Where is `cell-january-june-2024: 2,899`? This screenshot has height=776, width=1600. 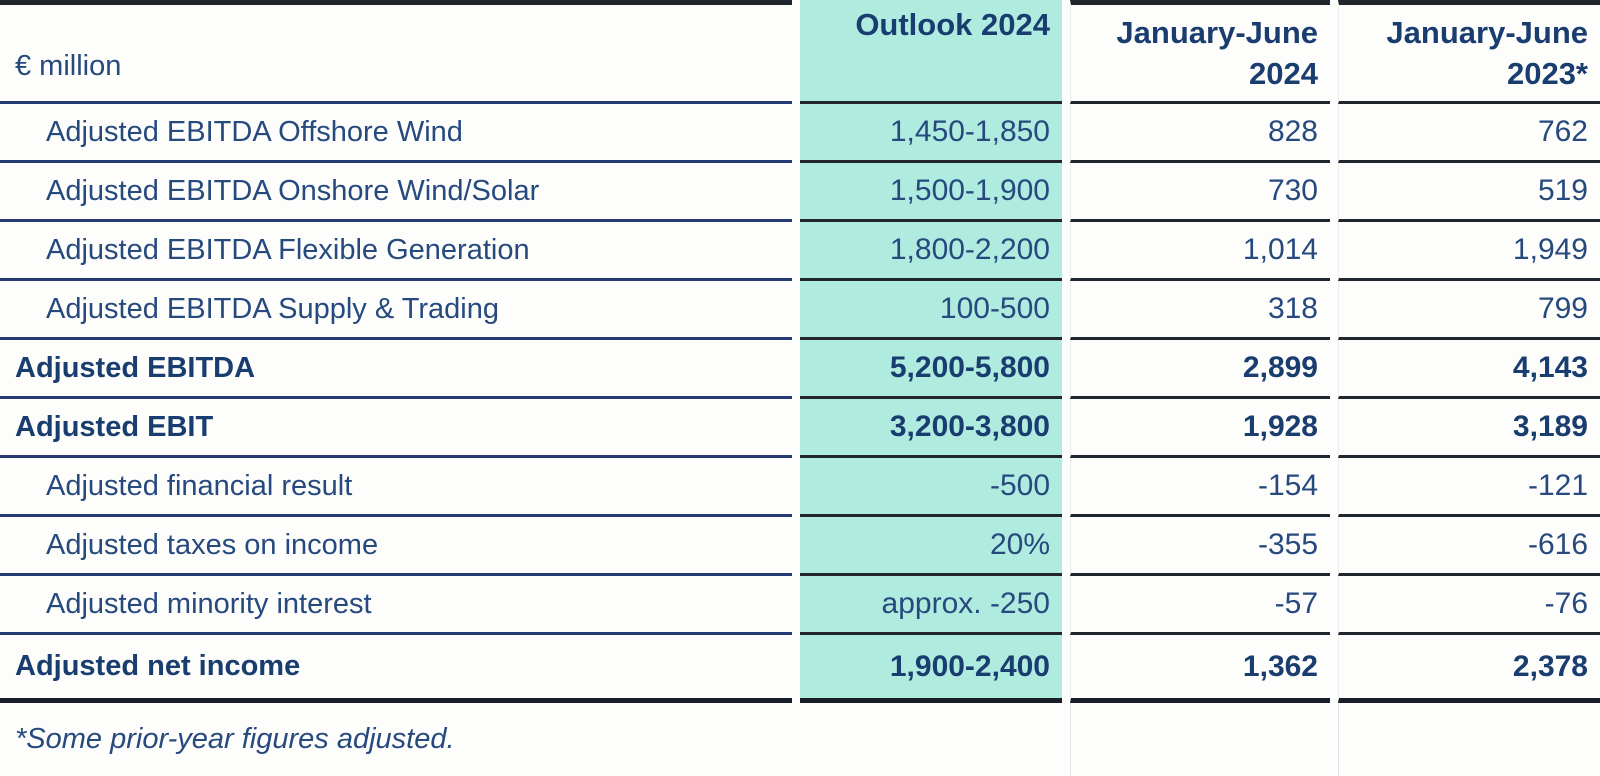
cell-january-june-2024: 2,899 is located at coordinates (1200, 369).